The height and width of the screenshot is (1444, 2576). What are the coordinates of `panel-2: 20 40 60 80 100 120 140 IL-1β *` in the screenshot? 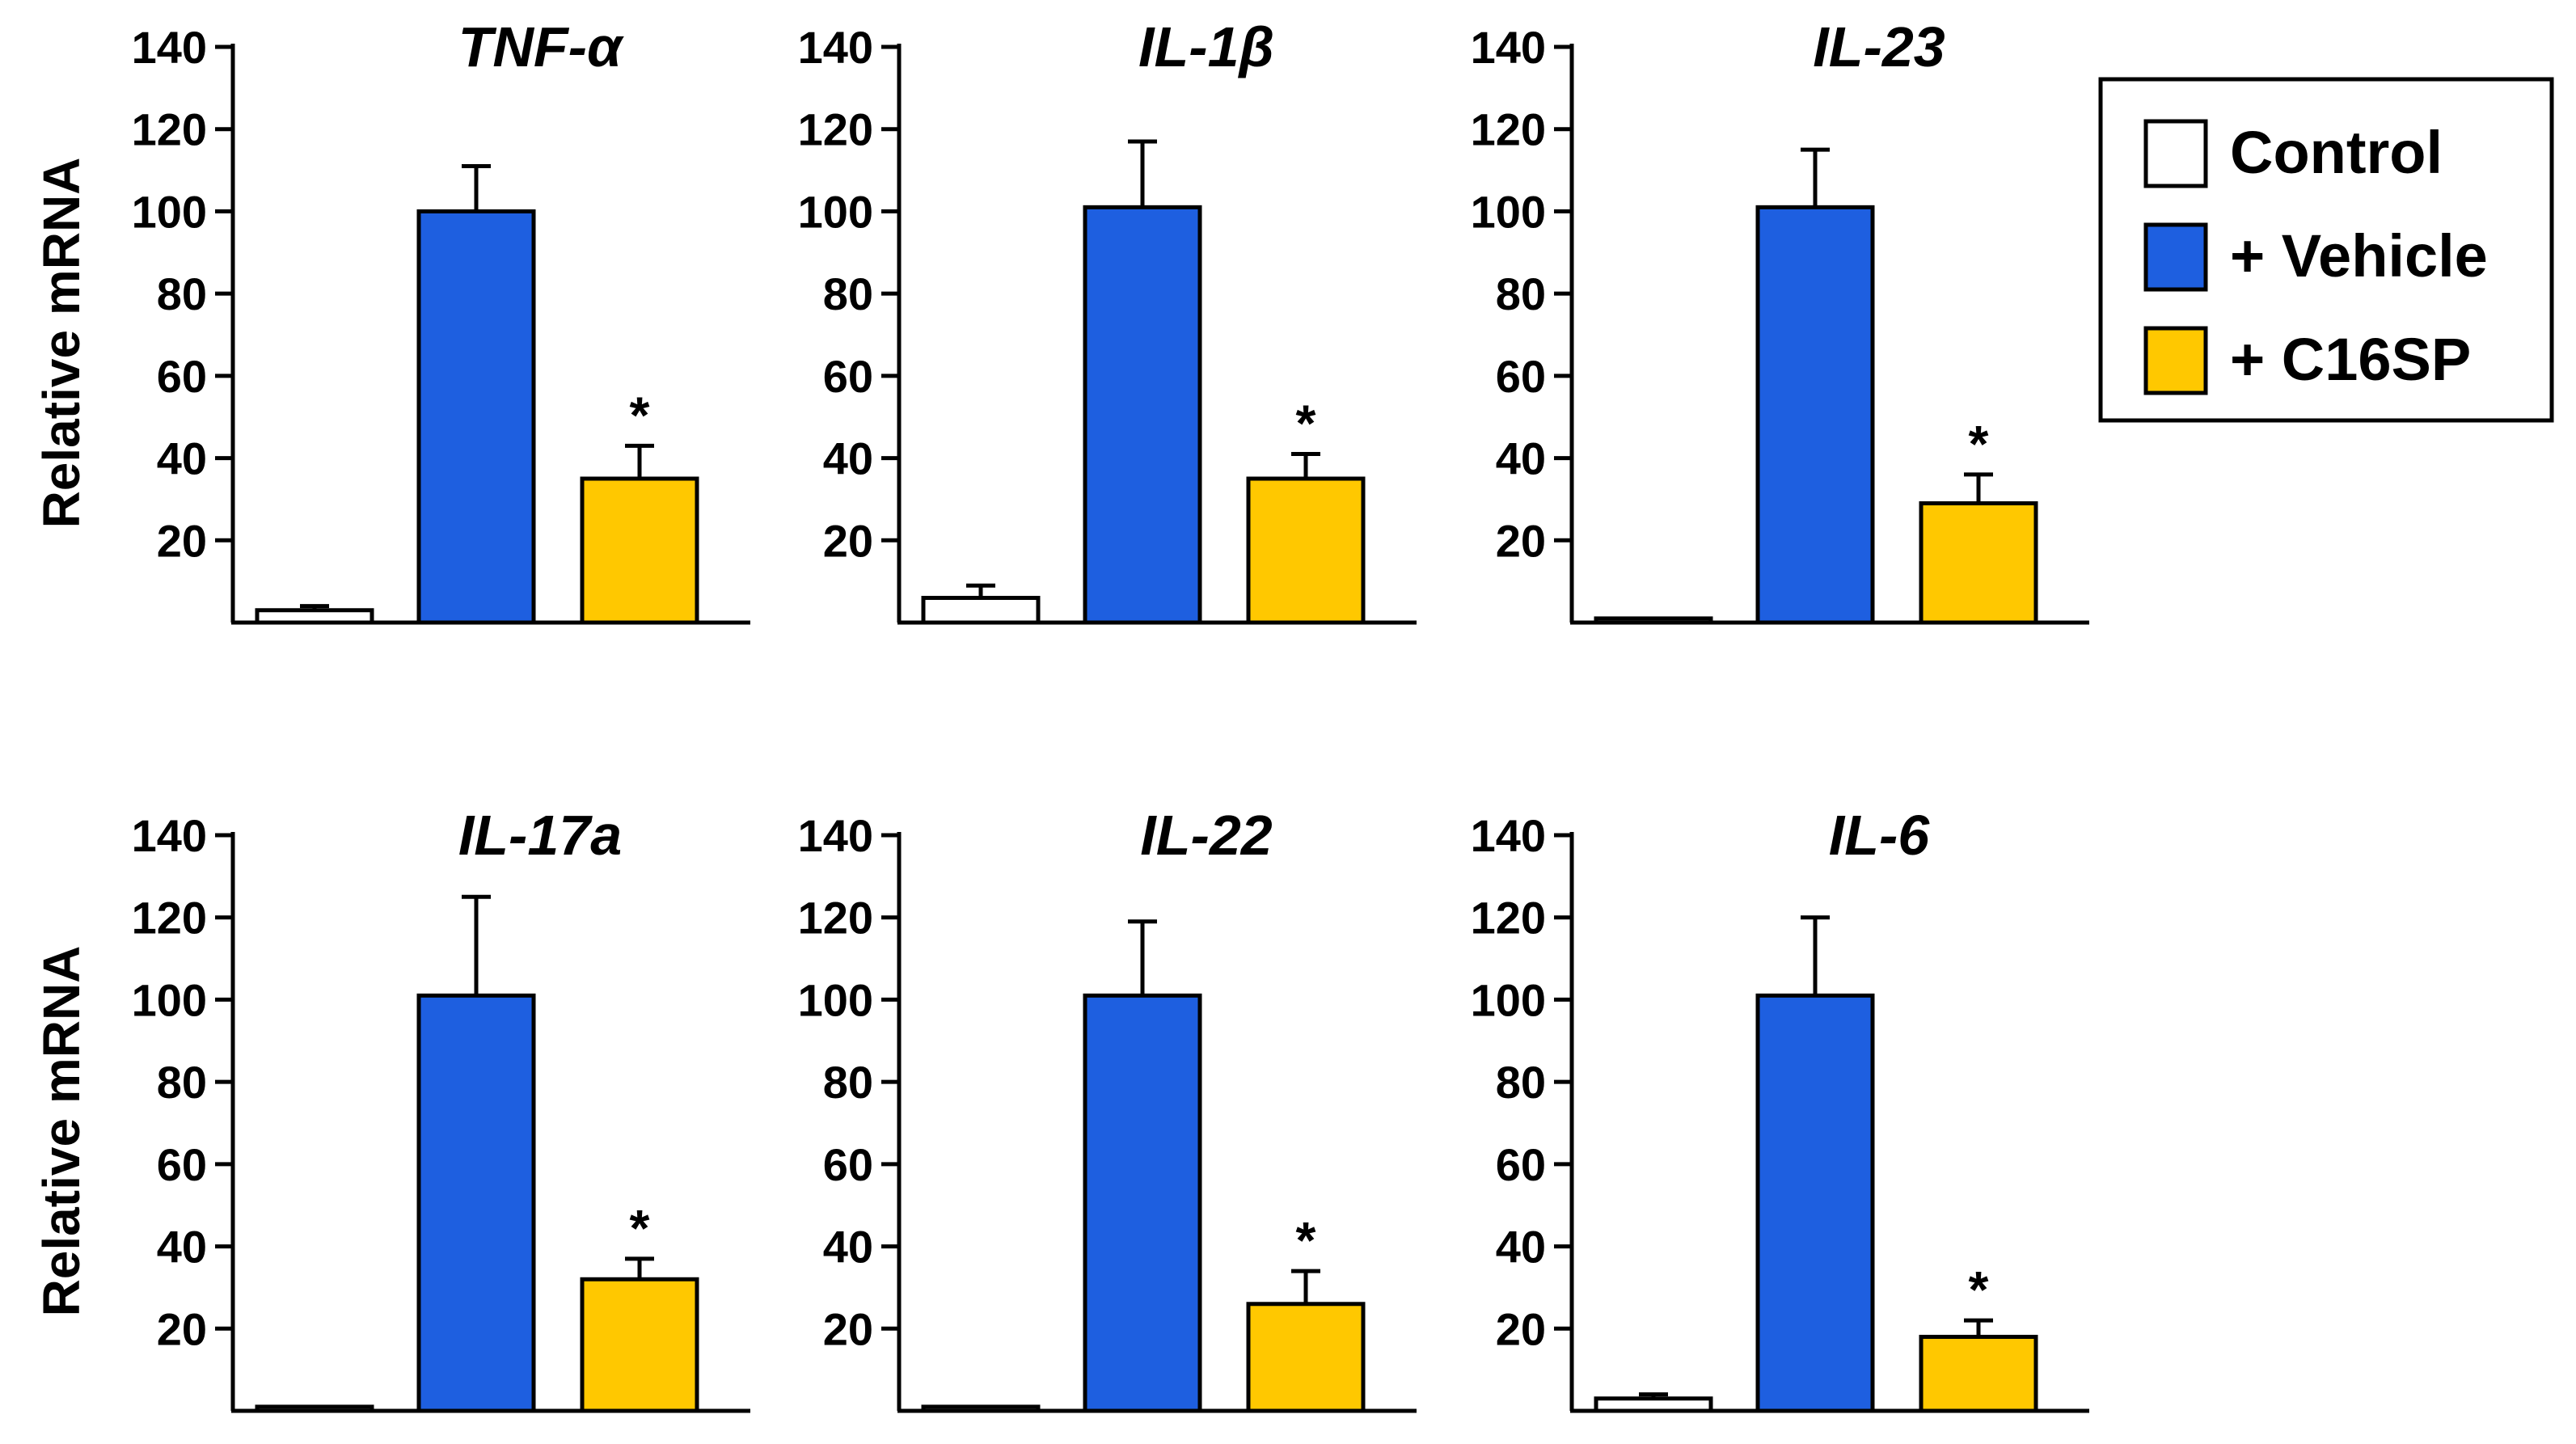 It's located at (1107, 320).